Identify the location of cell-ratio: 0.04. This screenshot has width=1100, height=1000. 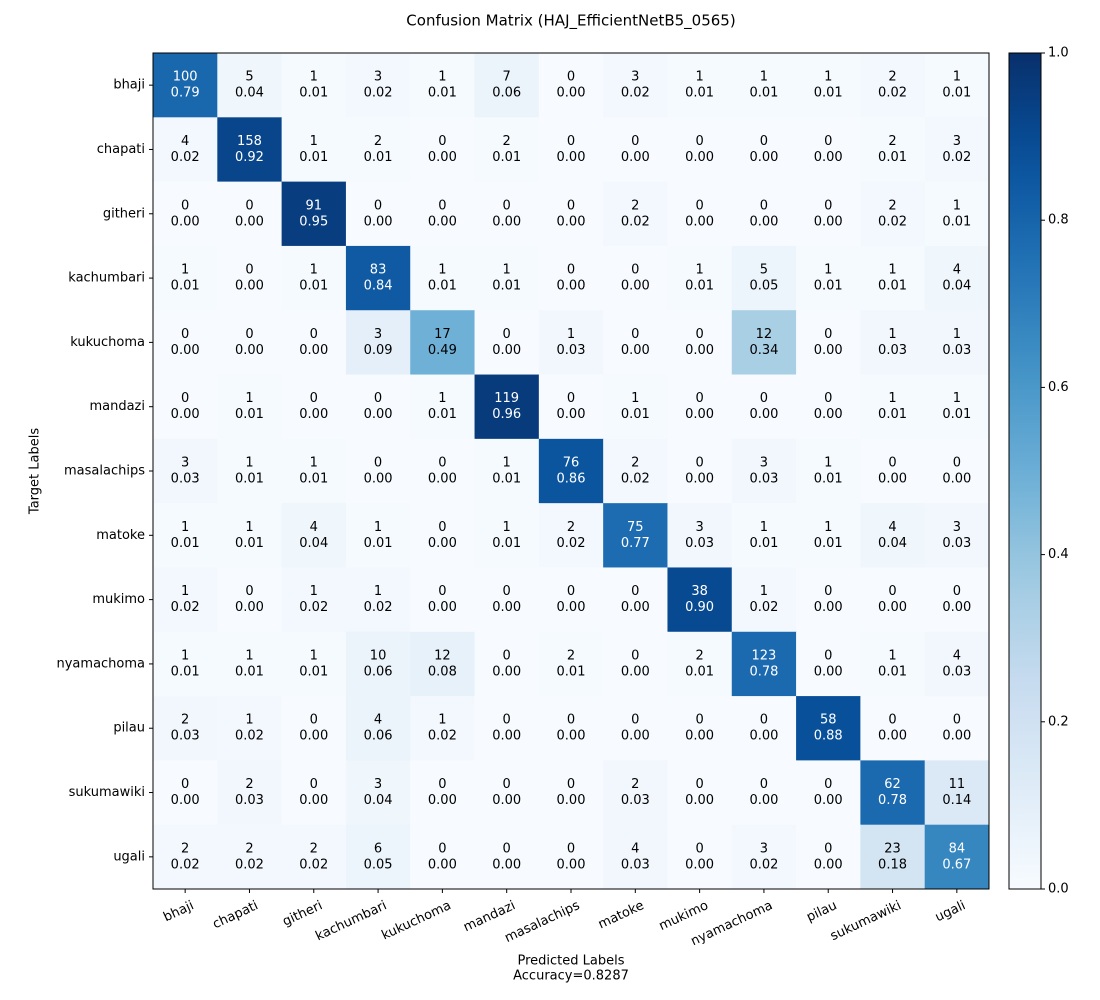
(378, 800).